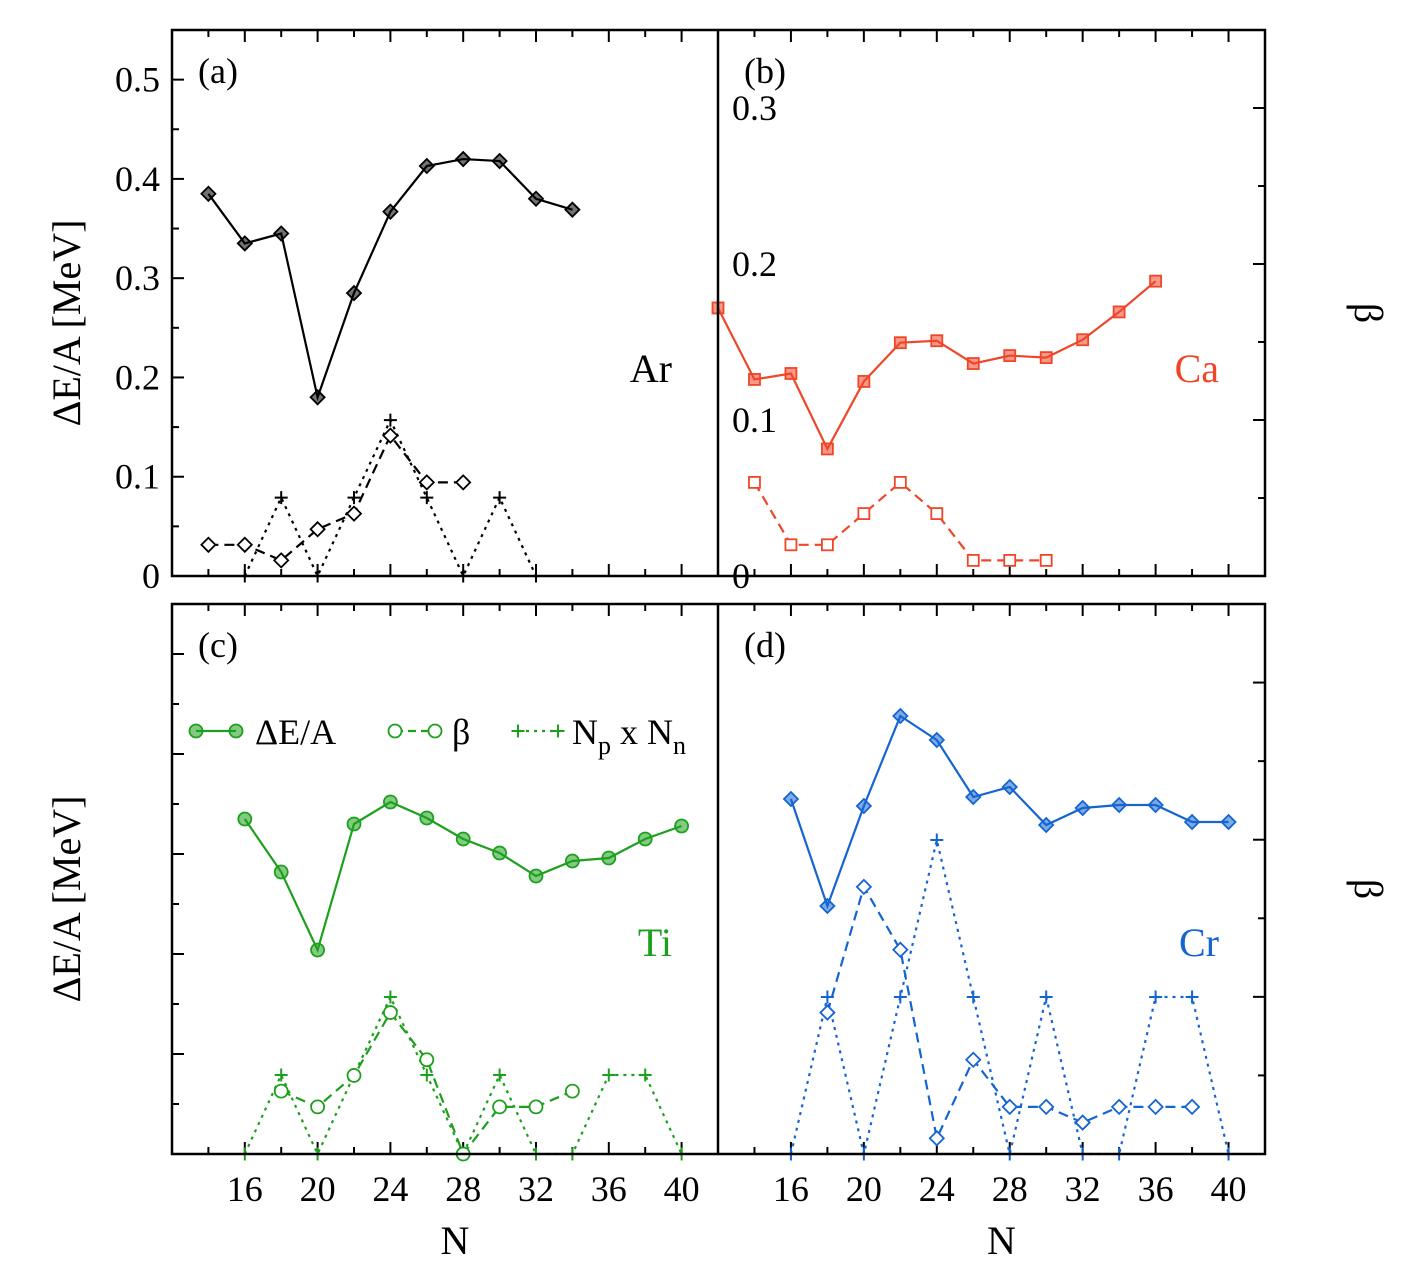  I want to click on x-tick-label: 16, so click(791, 1189).